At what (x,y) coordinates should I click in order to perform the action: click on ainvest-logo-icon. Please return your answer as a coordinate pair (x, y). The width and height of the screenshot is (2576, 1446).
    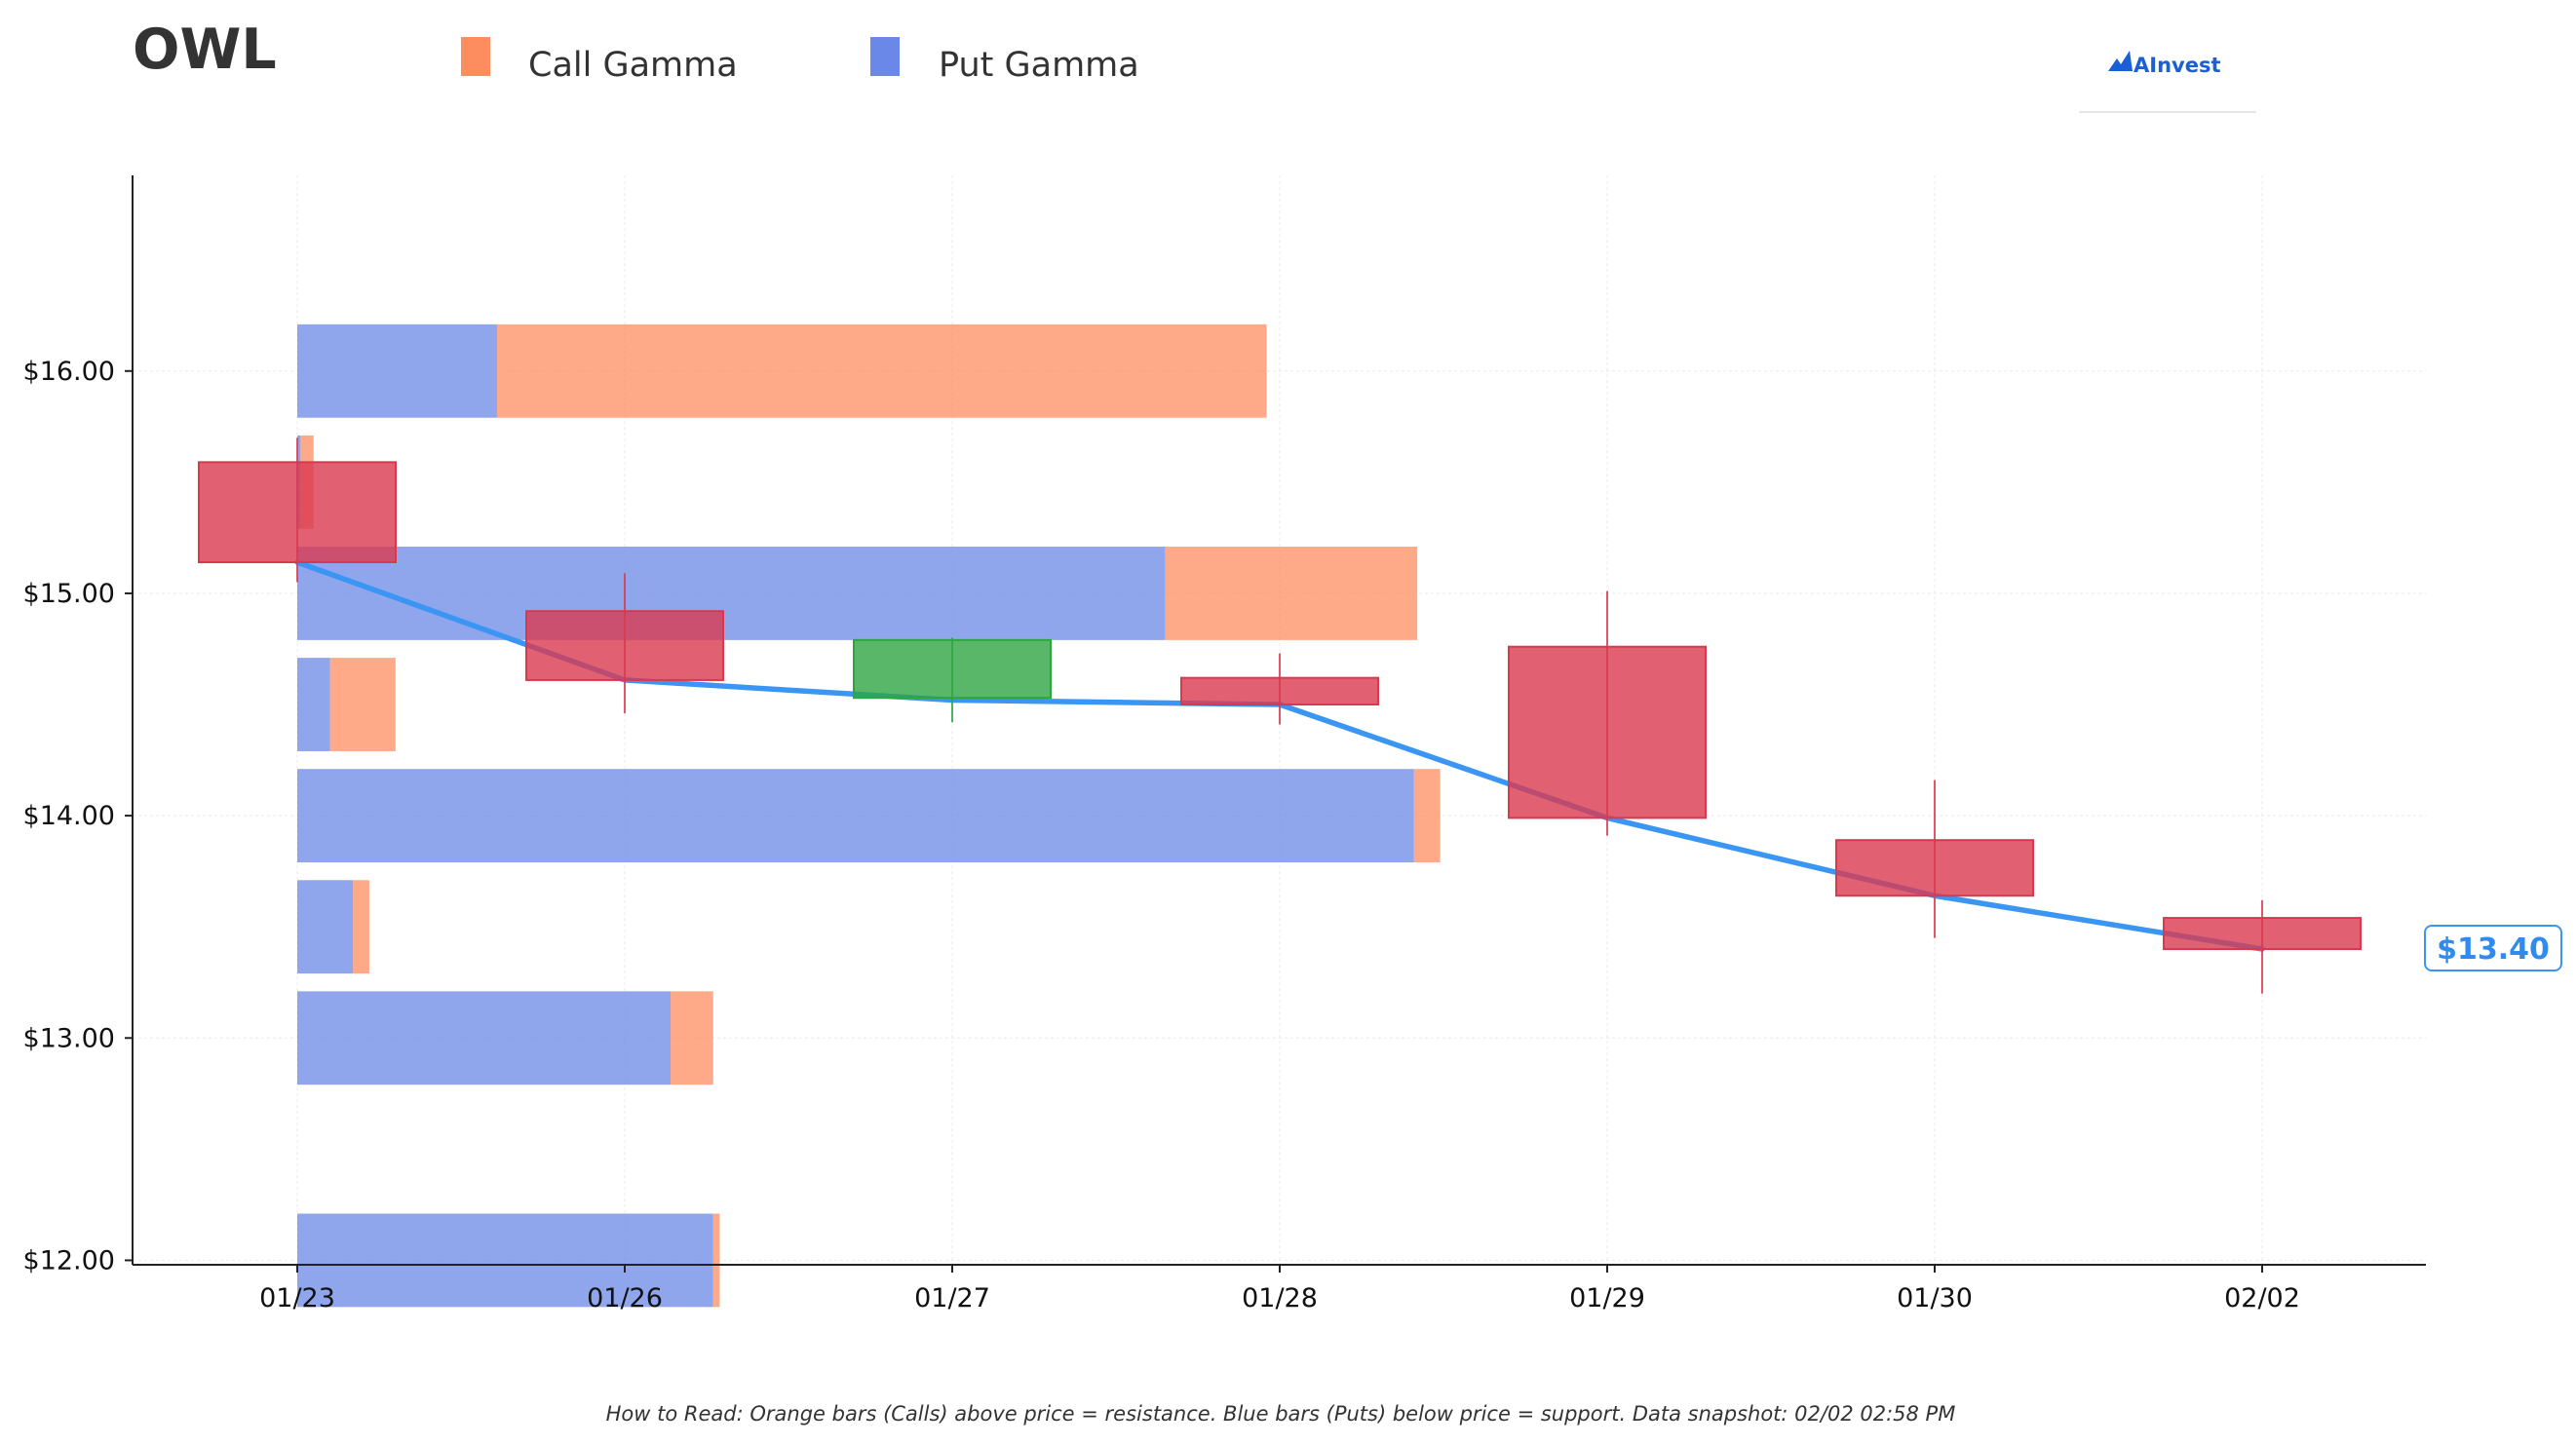
    Looking at the image, I should click on (2120, 61).